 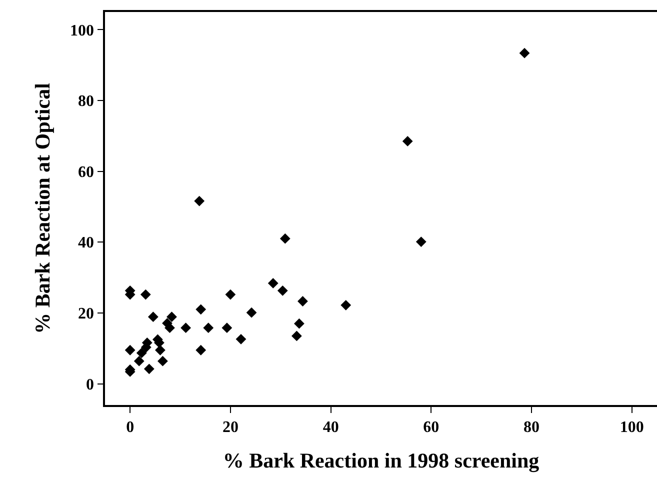 What do you see at coordinates (330, 427) in the screenshot?
I see `x-tick-label: 40` at bounding box center [330, 427].